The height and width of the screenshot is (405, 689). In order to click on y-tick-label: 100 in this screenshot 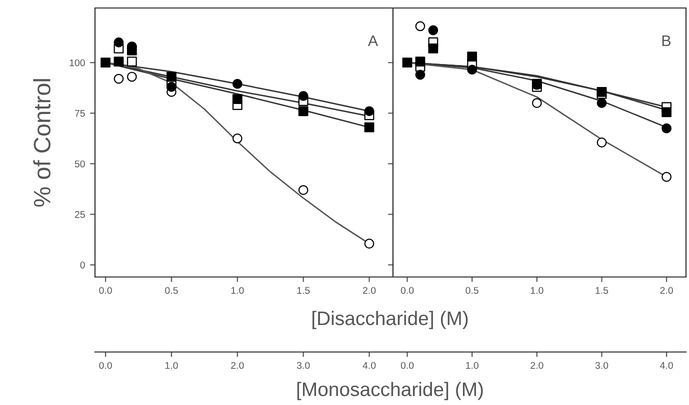, I will do `click(77, 62)`.